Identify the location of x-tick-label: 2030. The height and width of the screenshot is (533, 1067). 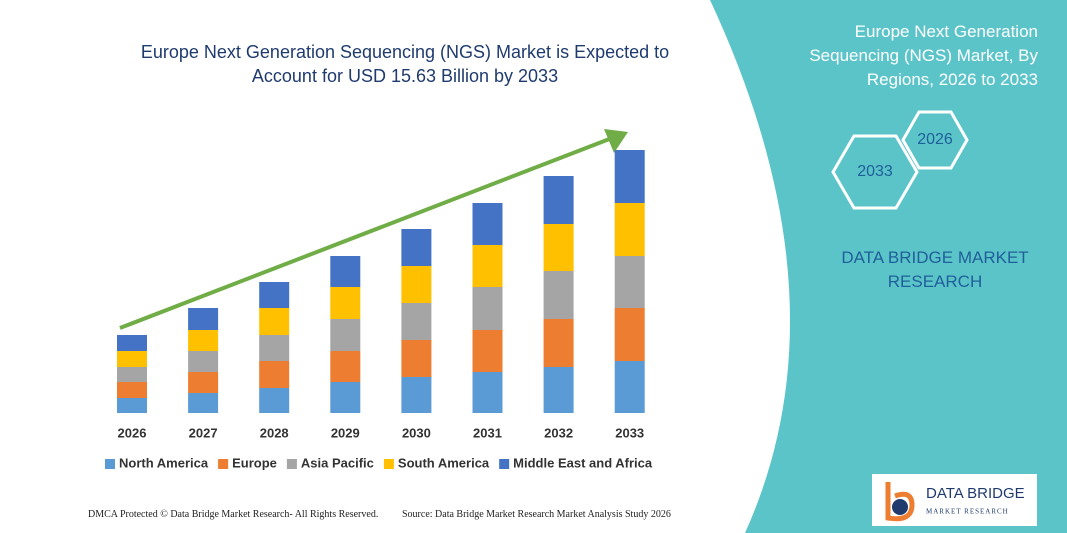
(416, 432).